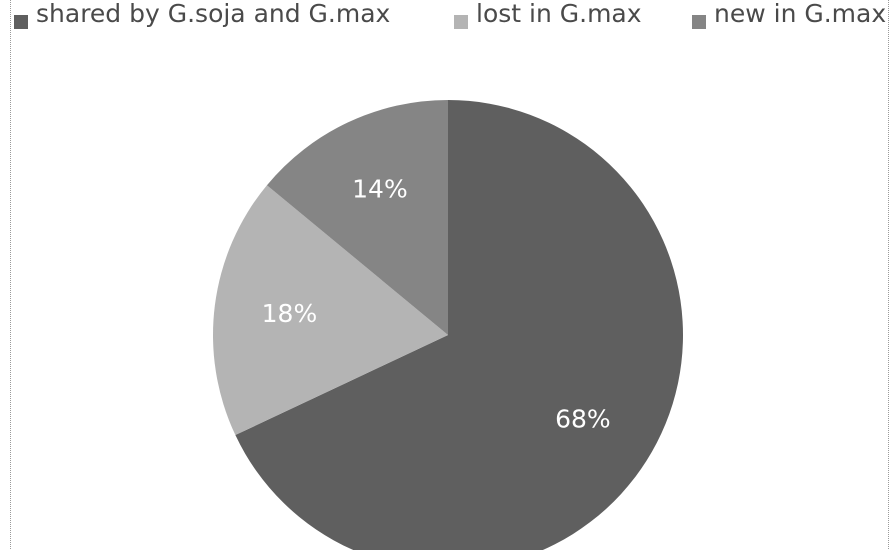 Image resolution: width=890 pixels, height=550 pixels. Describe the element at coordinates (380, 188) in the screenshot. I see `pie-label-new: 14%` at that location.